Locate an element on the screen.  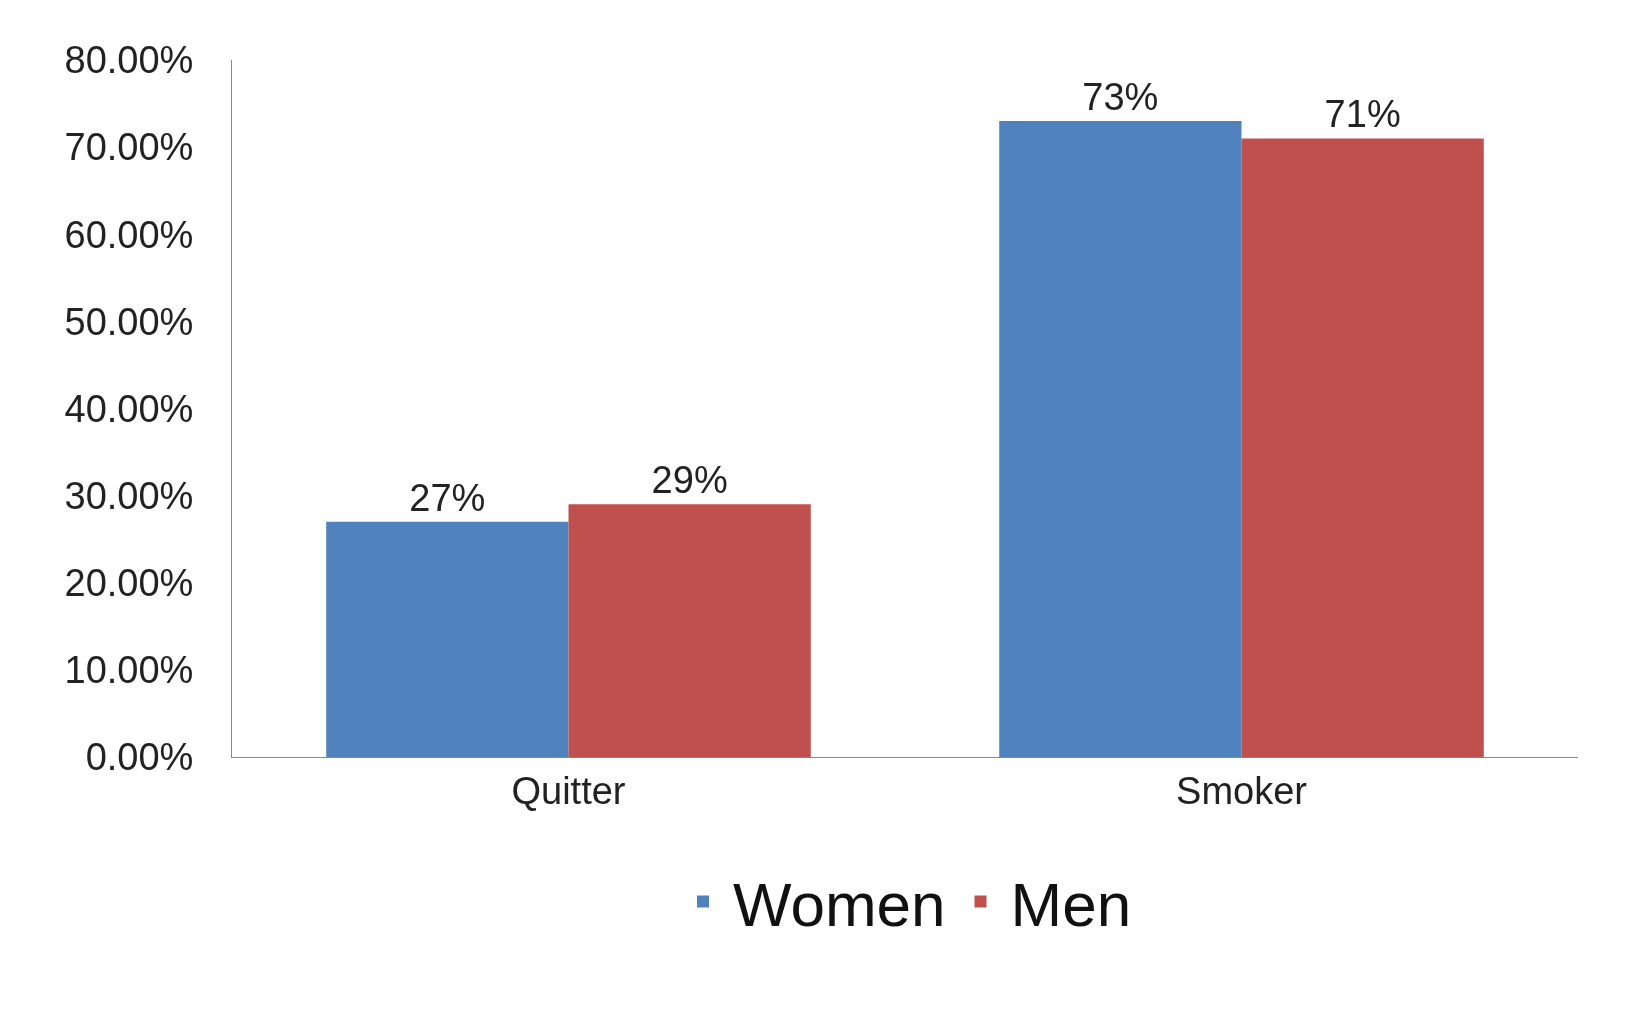
data-label: 73% is located at coordinates (1120, 96).